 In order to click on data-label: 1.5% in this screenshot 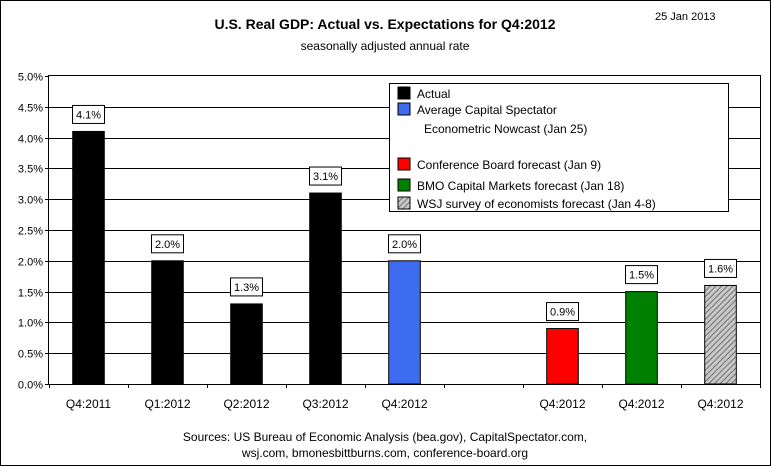, I will do `click(641, 276)`.